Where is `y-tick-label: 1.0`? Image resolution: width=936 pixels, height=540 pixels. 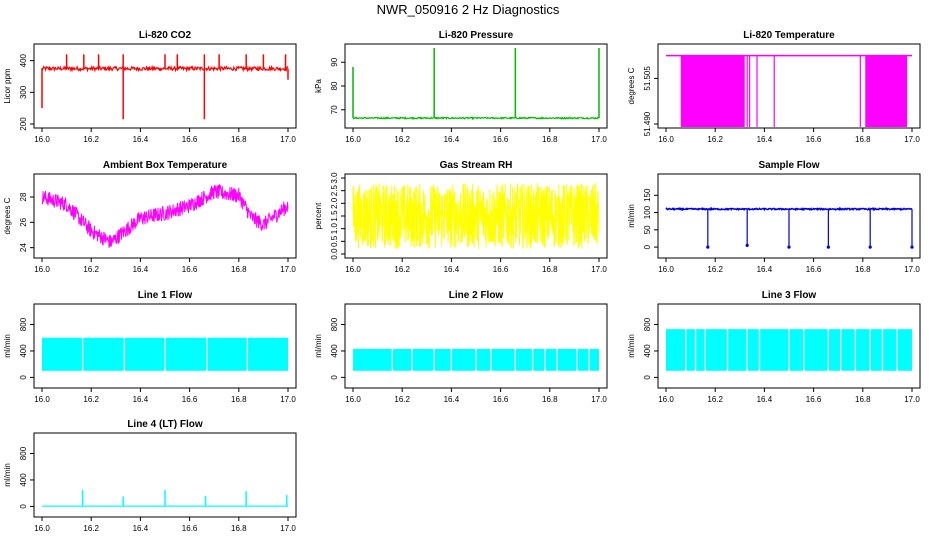 y-tick-label: 1.0 is located at coordinates (334, 229).